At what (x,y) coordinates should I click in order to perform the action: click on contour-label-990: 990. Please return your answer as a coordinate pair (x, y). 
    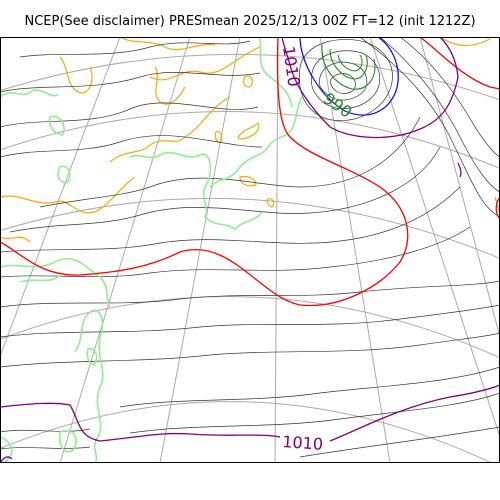
    Looking at the image, I should click on (338, 105).